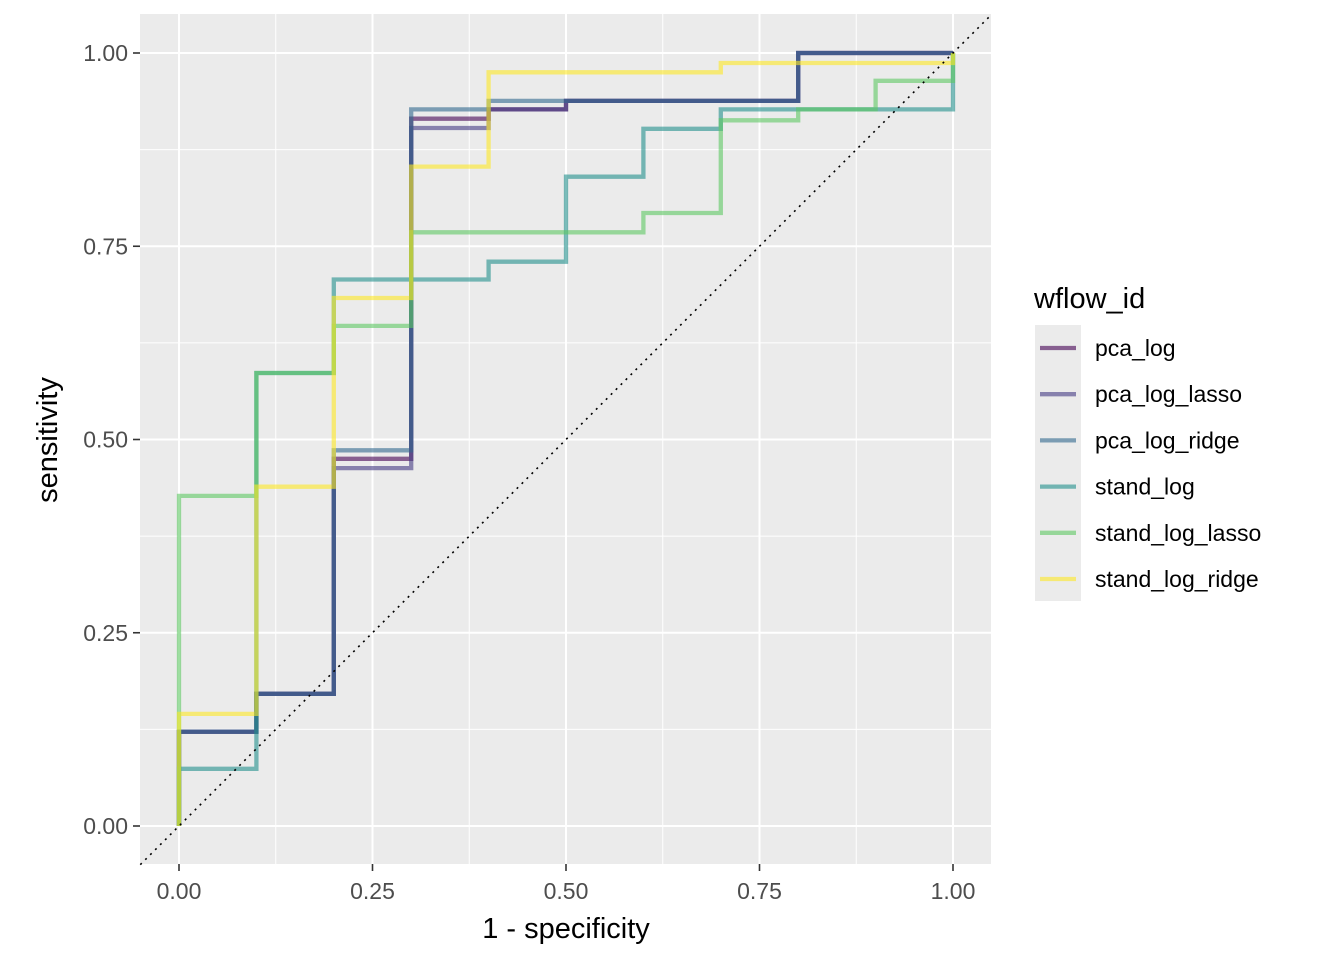 The image size is (1344, 960). I want to click on legend-item: stand_log, so click(1117, 487).